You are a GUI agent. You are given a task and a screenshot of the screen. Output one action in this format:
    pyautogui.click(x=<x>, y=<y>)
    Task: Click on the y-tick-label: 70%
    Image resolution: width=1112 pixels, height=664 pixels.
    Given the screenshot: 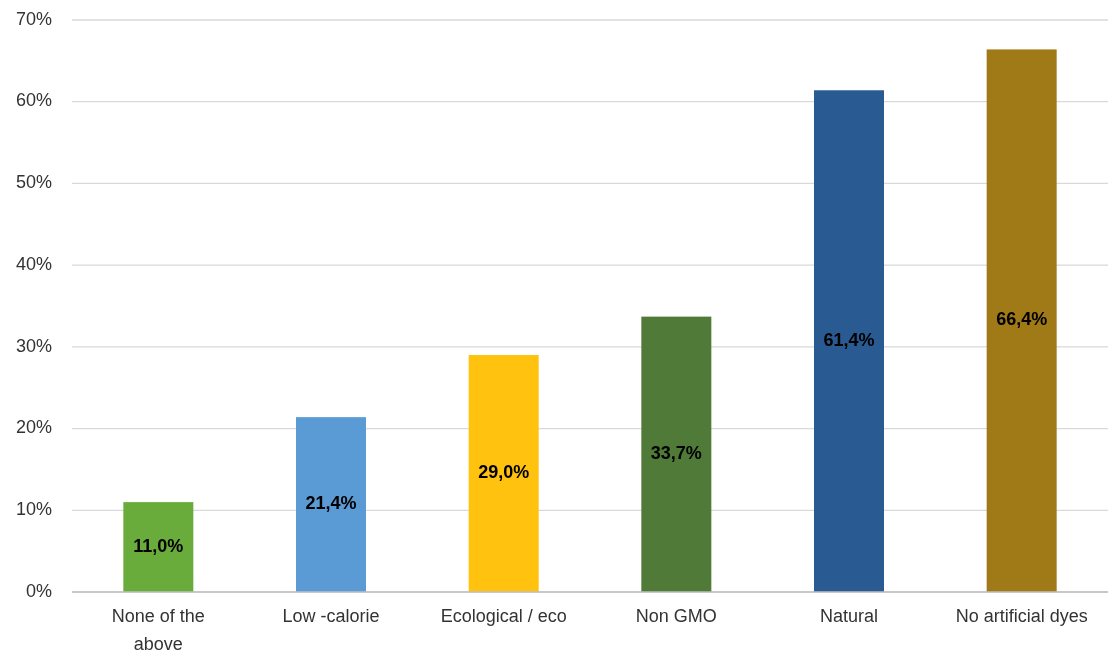 What is the action you would take?
    pyautogui.click(x=33, y=18)
    